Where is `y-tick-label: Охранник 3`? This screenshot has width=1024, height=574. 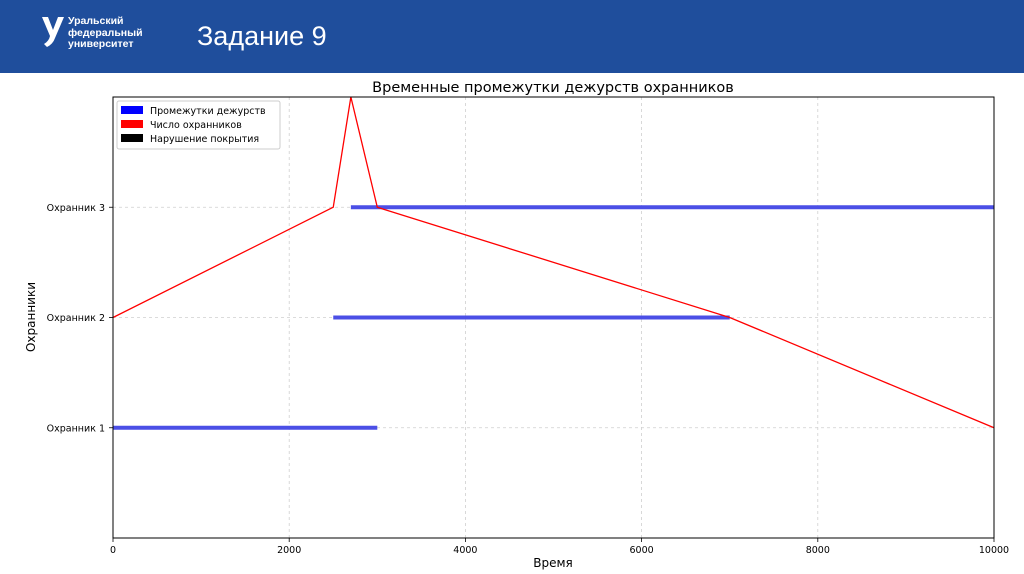 y-tick-label: Охранник 3 is located at coordinates (76, 208).